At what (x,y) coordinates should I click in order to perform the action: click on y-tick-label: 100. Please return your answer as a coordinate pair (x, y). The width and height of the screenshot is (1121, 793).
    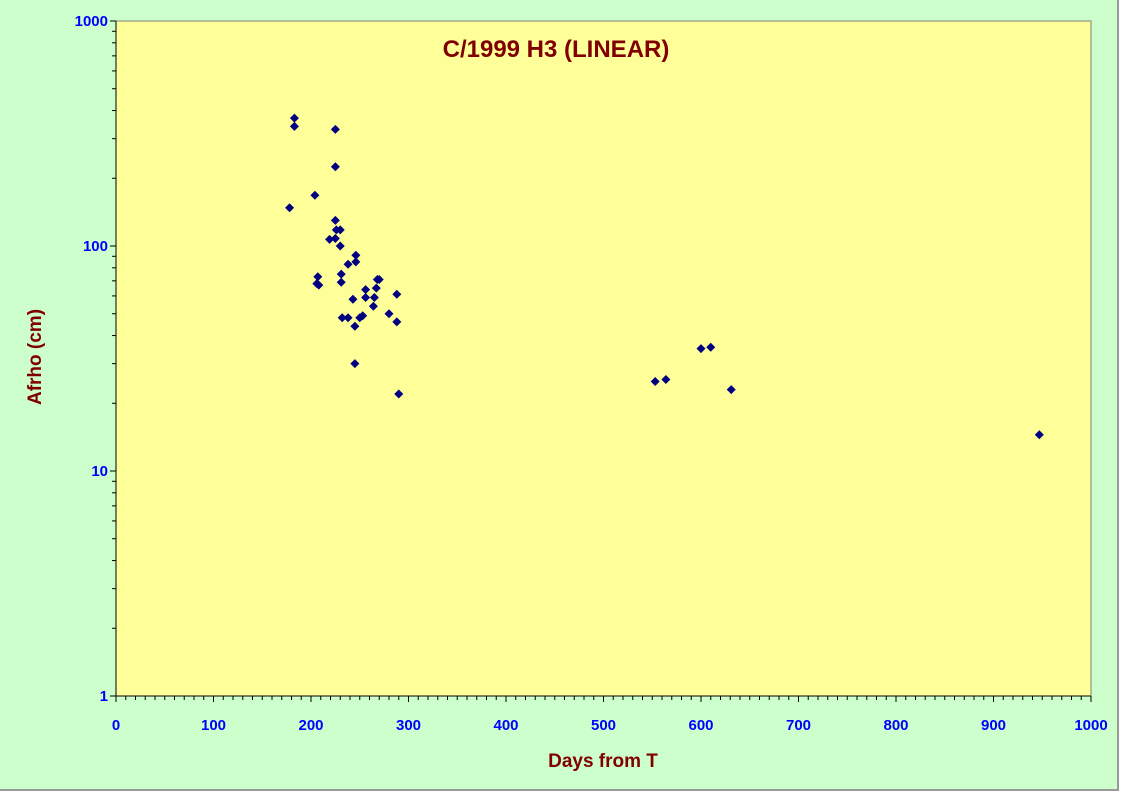
    Looking at the image, I should click on (95, 246).